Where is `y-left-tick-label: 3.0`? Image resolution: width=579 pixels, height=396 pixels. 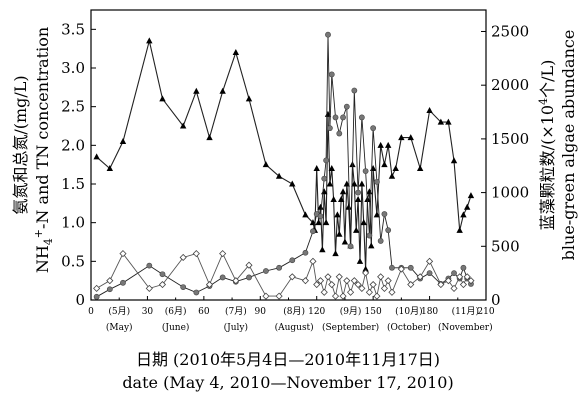 y-left-tick-label: 3.0 is located at coordinates (73, 68).